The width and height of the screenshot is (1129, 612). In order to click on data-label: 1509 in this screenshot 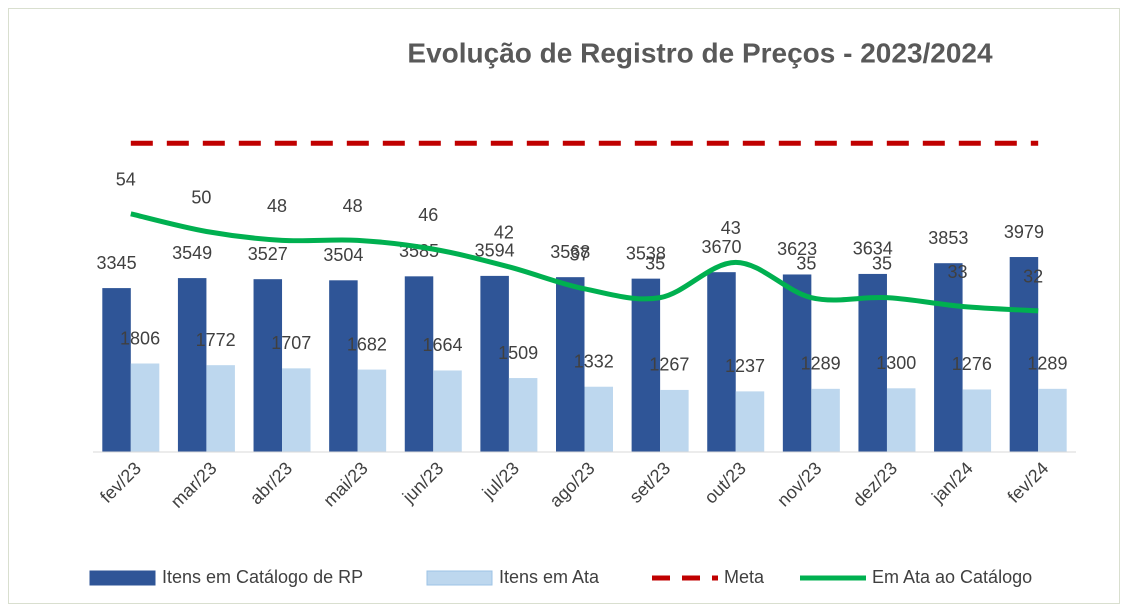, I will do `click(518, 353)`.